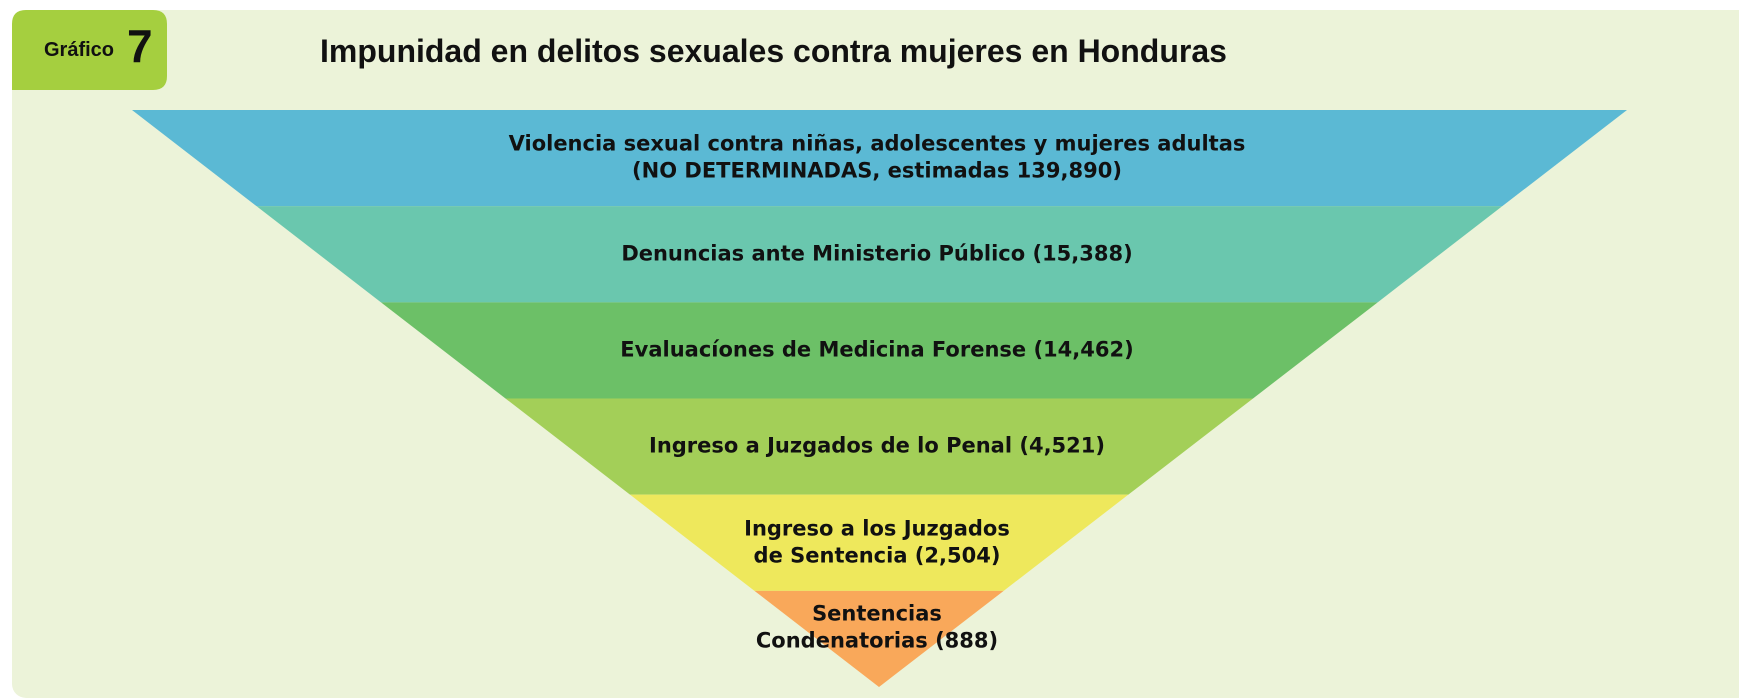 The image size is (1739, 698). I want to click on badge, so click(89, 50).